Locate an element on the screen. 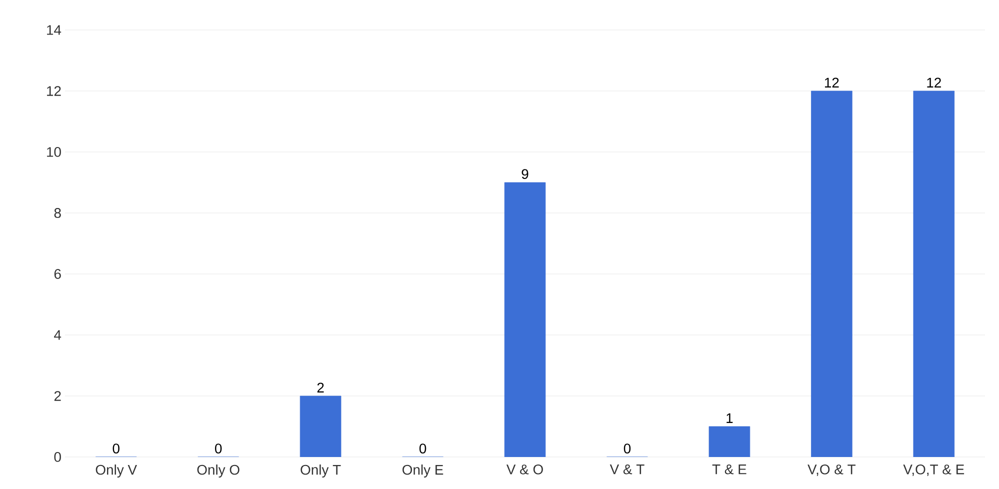 The width and height of the screenshot is (999, 489). y-tick-label: 6 is located at coordinates (57, 274).